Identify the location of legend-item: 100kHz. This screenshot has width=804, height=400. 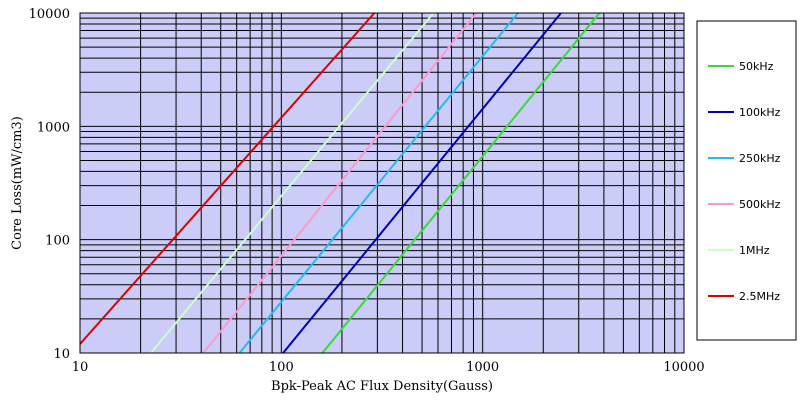
(744, 112).